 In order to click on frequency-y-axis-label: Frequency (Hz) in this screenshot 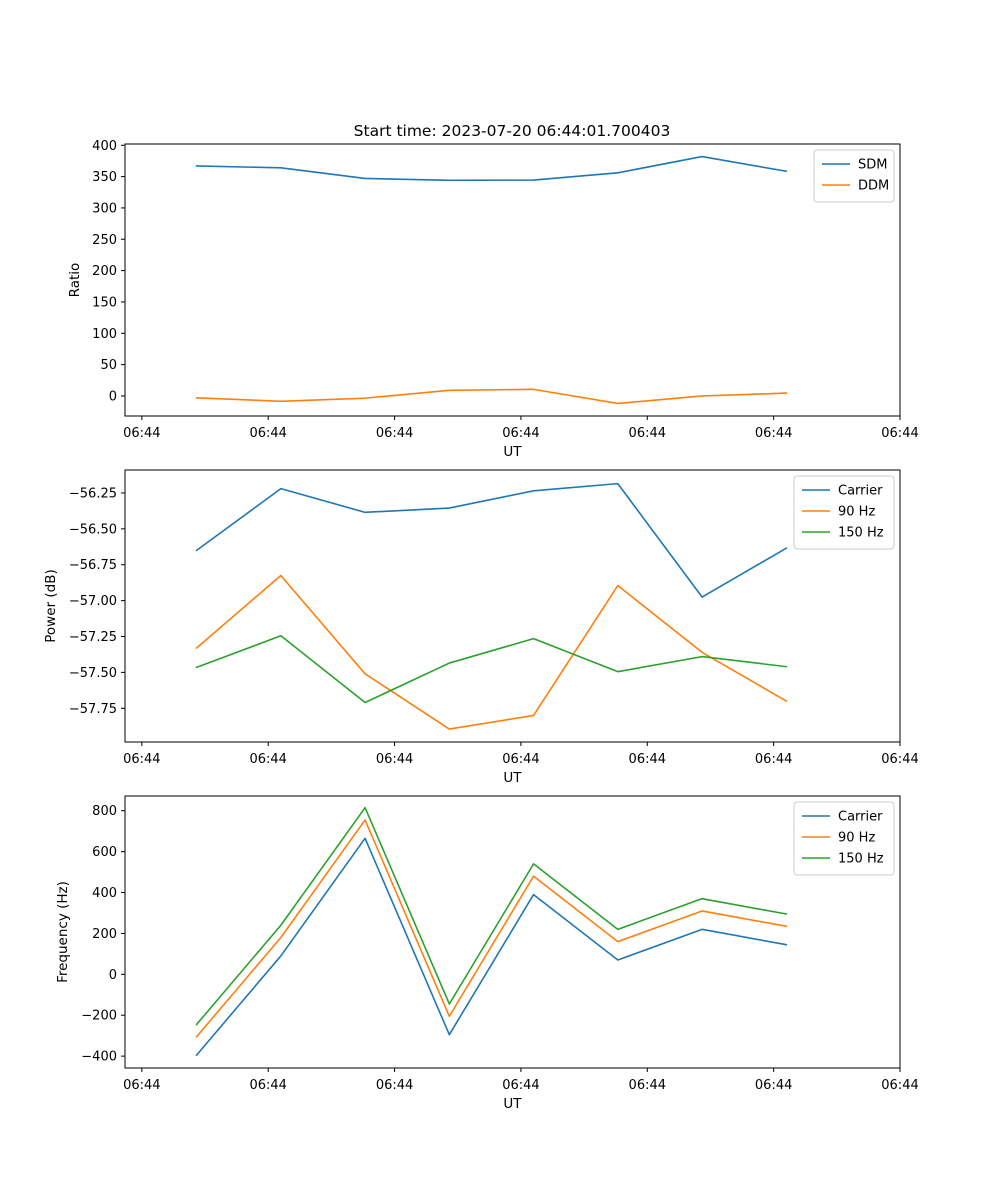, I will do `click(63, 932)`.